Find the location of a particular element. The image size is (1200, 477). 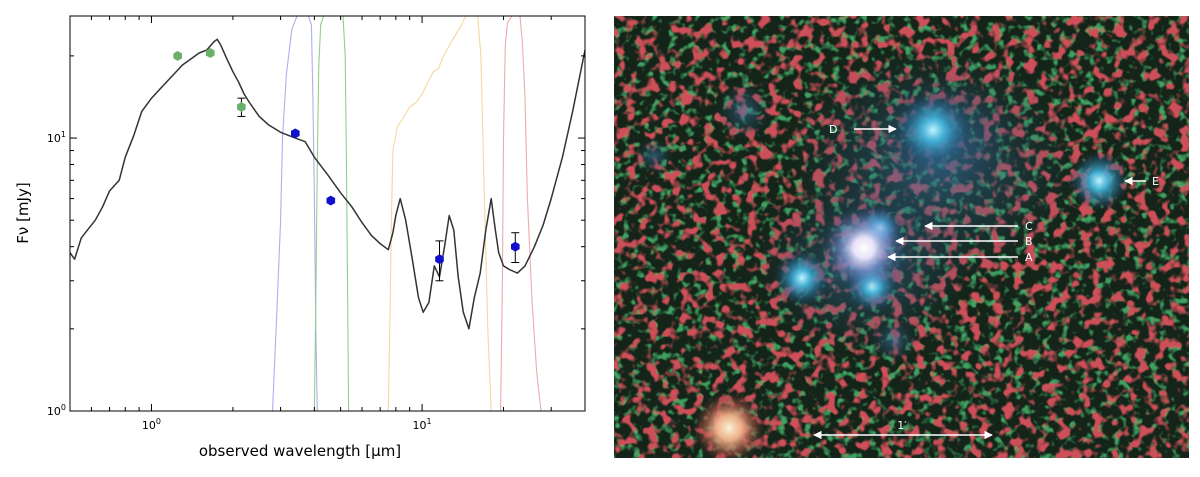

filter-curve-w1 is located at coordinates (294, 213).